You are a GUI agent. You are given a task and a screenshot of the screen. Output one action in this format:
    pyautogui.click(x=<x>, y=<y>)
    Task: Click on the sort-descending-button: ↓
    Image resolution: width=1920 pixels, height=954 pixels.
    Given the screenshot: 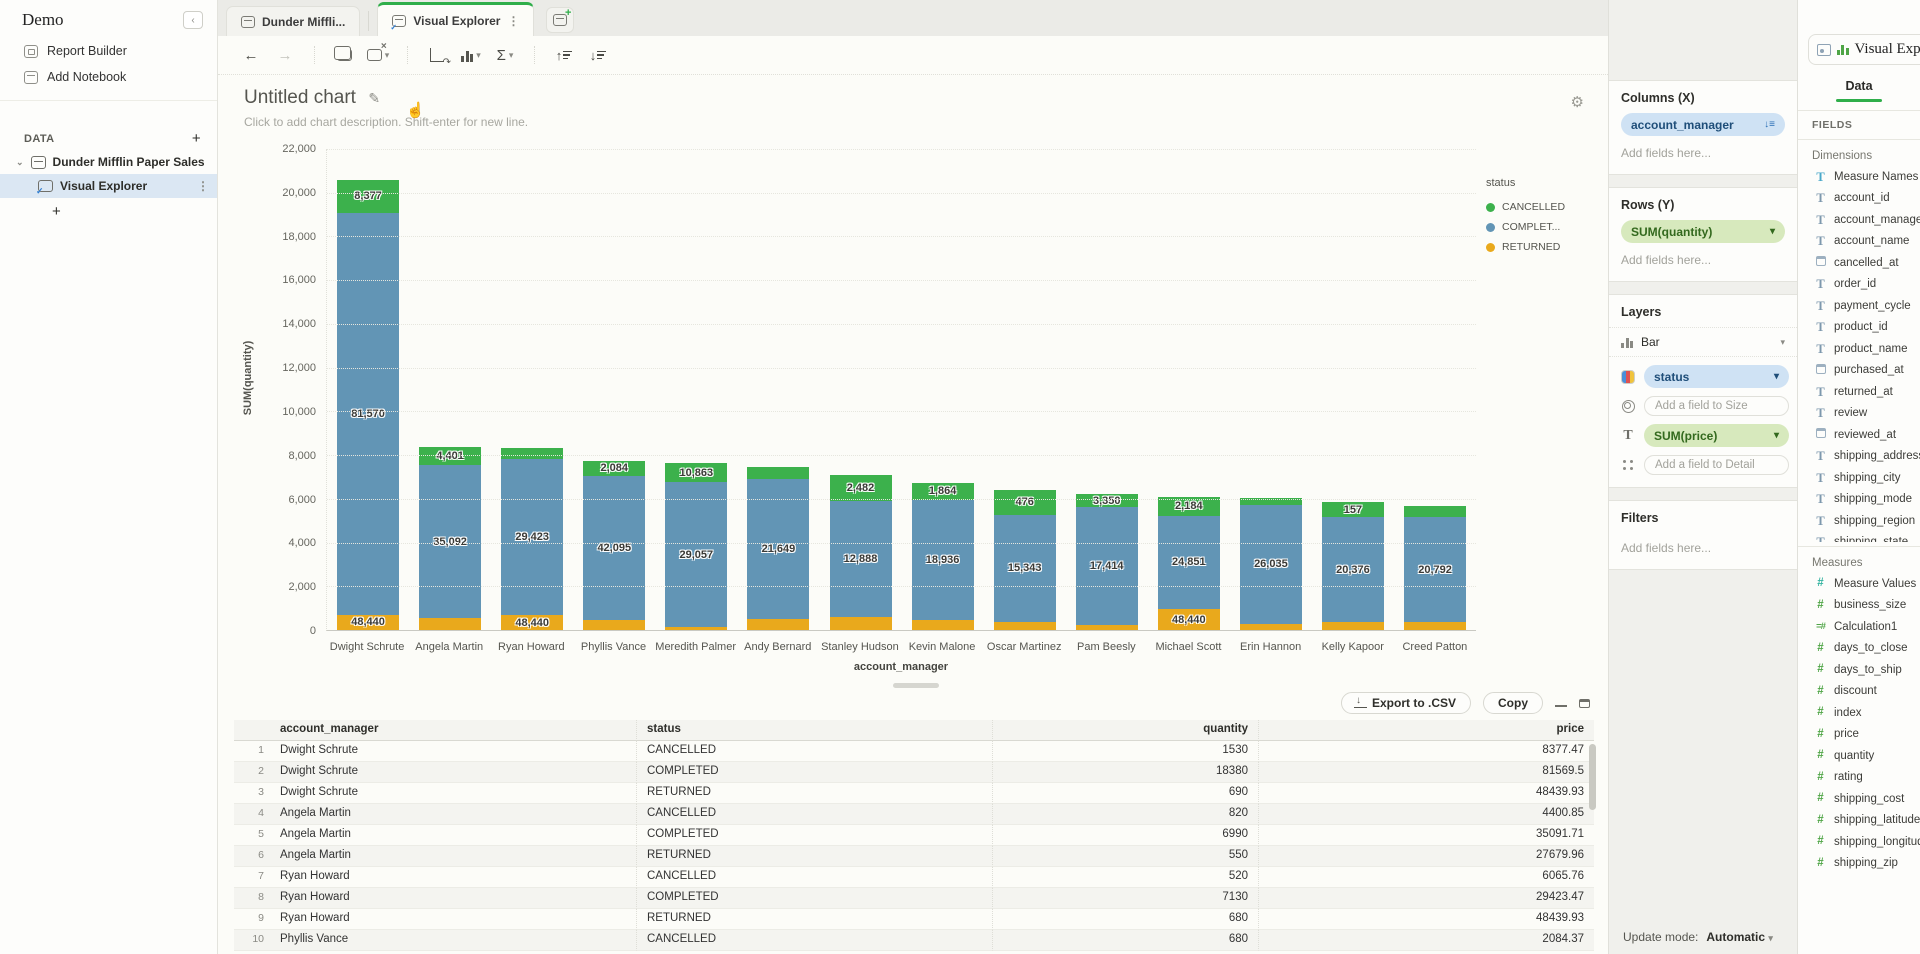 What is the action you would take?
    pyautogui.click(x=598, y=55)
    